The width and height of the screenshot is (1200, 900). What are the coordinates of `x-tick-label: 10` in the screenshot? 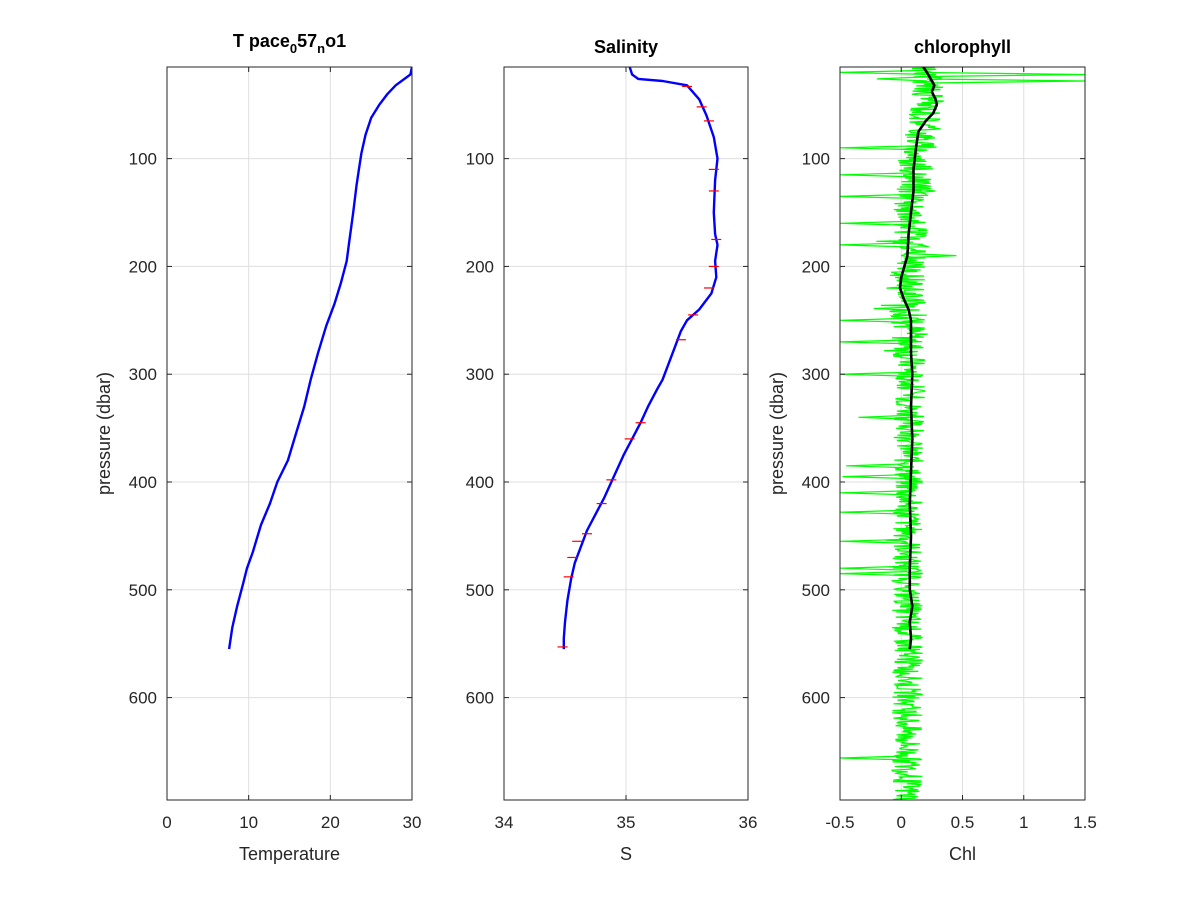 It's located at (248, 822).